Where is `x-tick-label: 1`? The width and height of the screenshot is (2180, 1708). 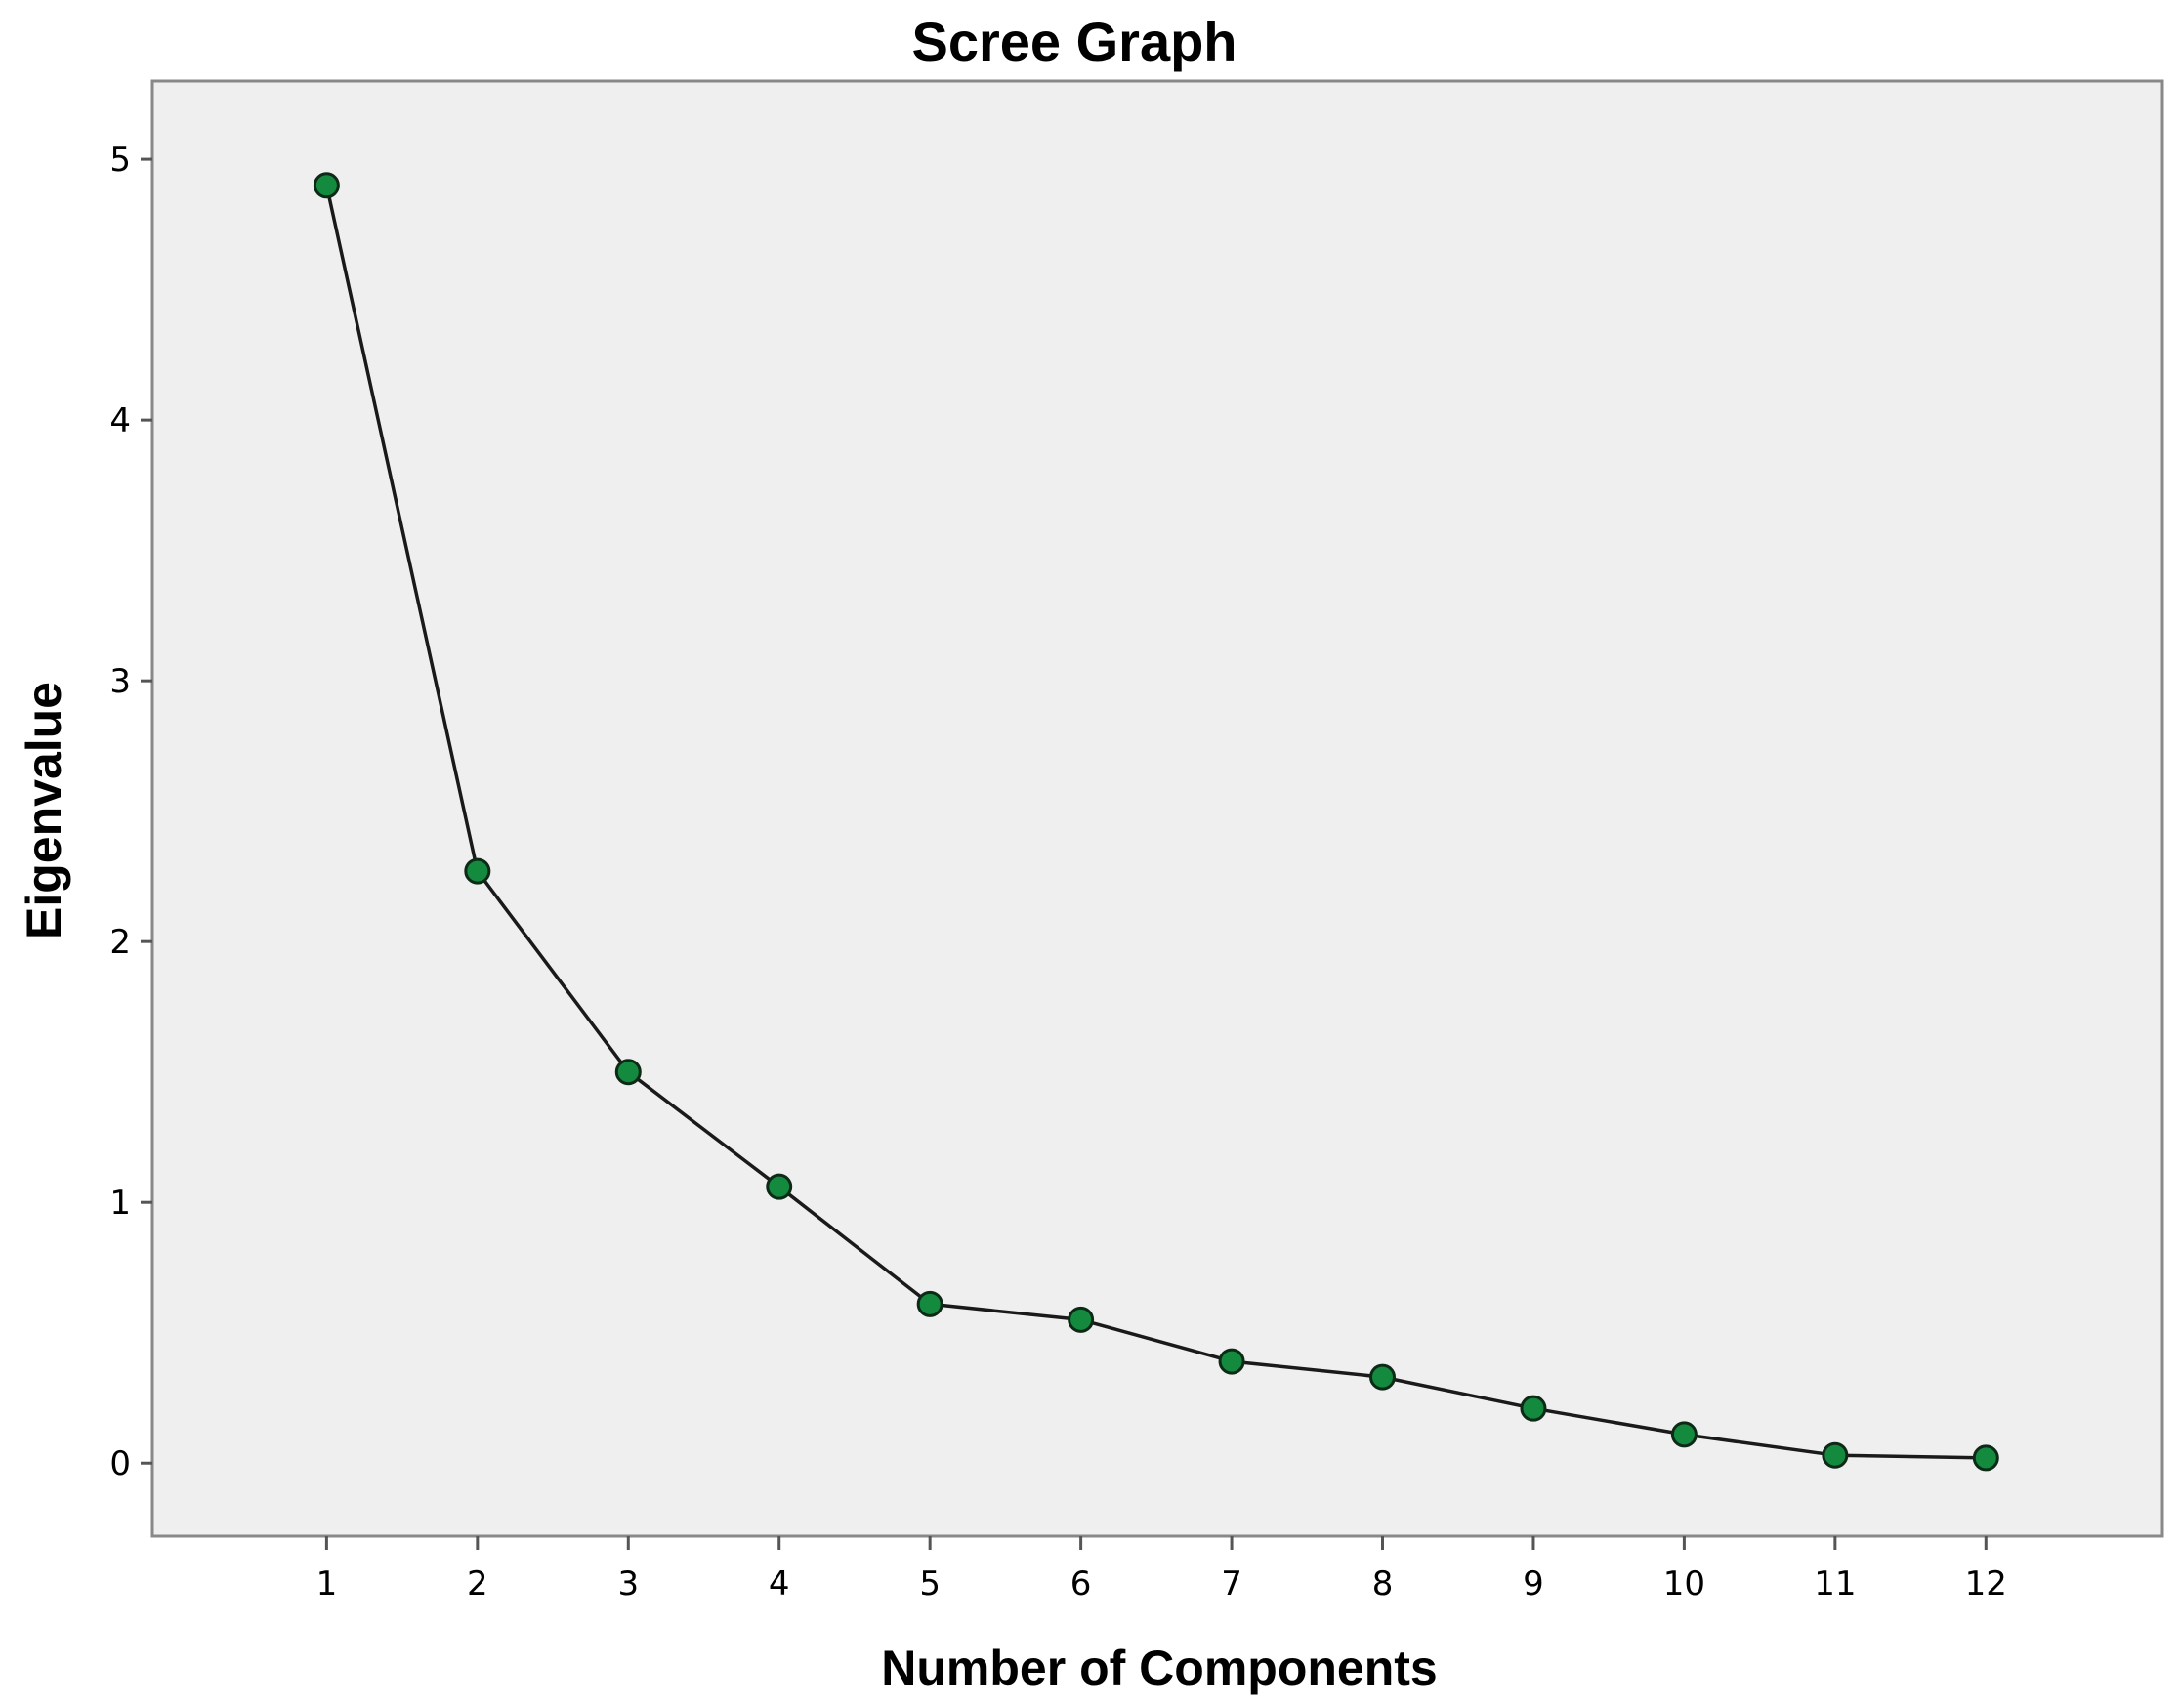 x-tick-label: 1 is located at coordinates (327, 1584).